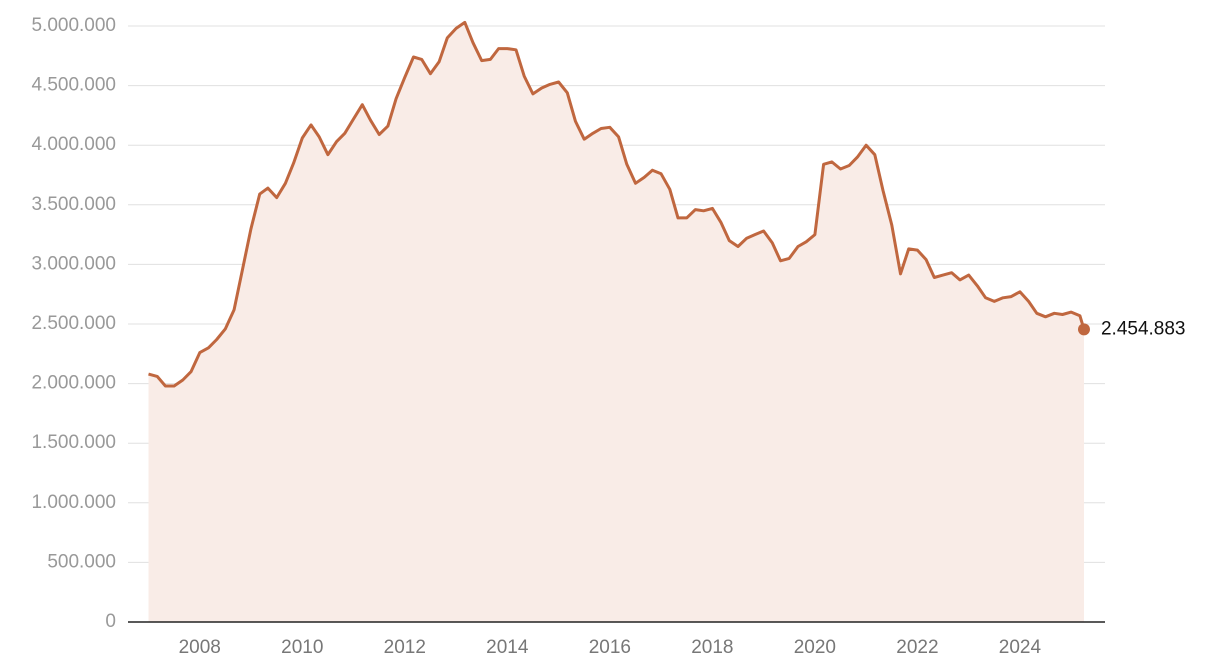  Describe the element at coordinates (1020, 647) in the screenshot. I see `x-tick-label: 2024` at that location.